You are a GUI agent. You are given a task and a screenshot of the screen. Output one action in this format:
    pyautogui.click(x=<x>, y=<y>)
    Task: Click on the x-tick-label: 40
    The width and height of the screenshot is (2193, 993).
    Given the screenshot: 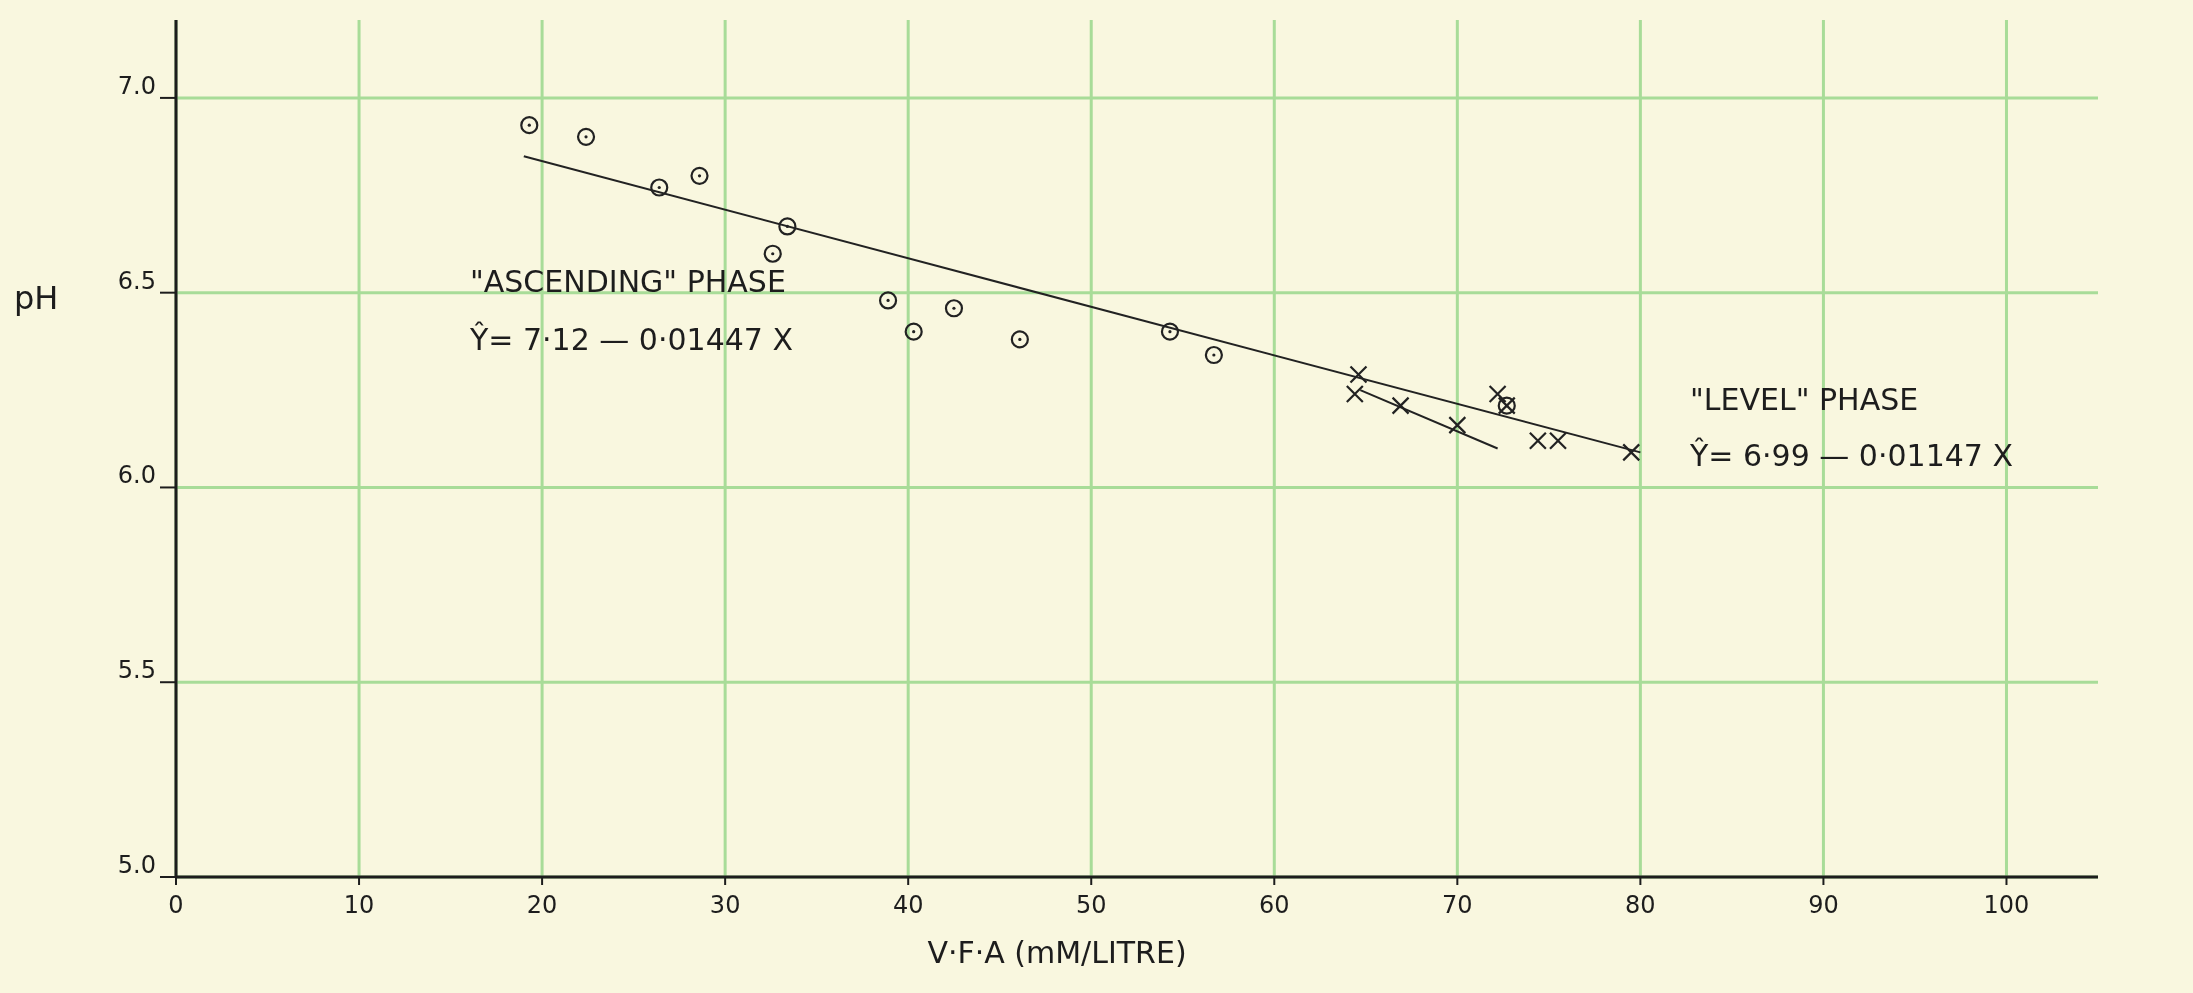 What is the action you would take?
    pyautogui.click(x=908, y=905)
    